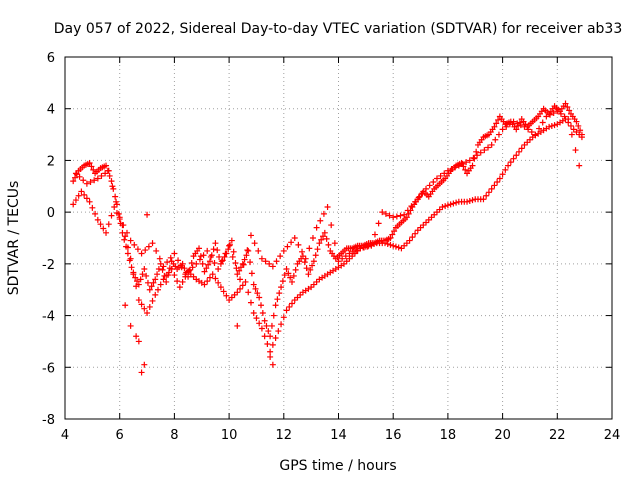  I want to click on x-tick-label: 10, so click(229, 435).